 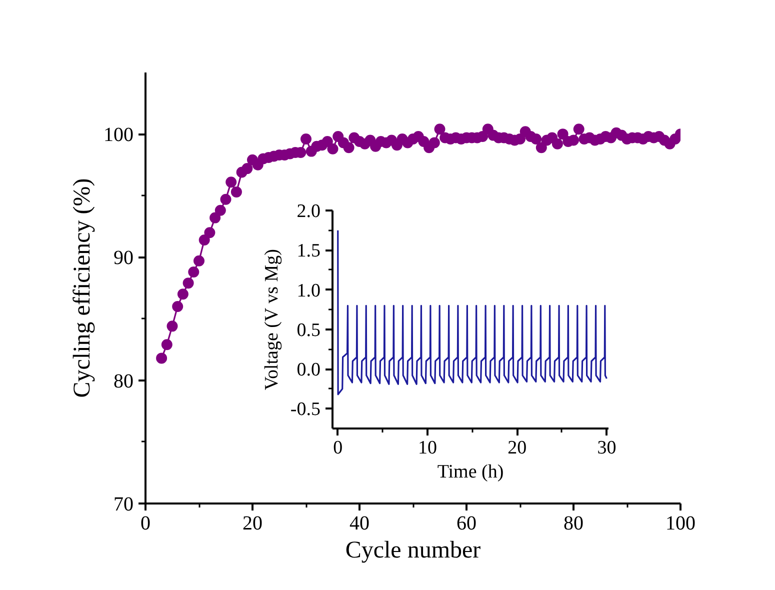 I want to click on y-tick-label: 1.5, so click(x=308, y=251).